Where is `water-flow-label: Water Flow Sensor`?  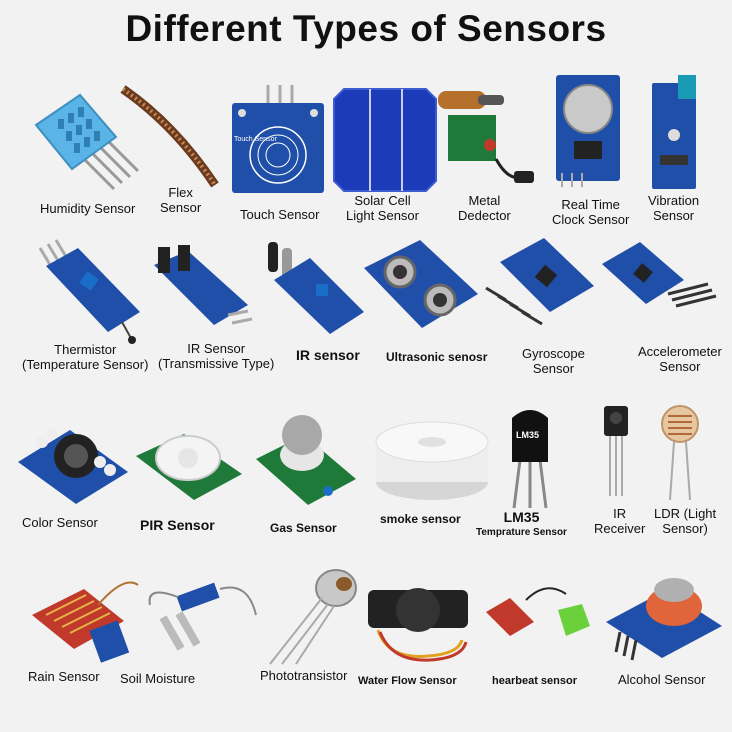 water-flow-label: Water Flow Sensor is located at coordinates (407, 681).